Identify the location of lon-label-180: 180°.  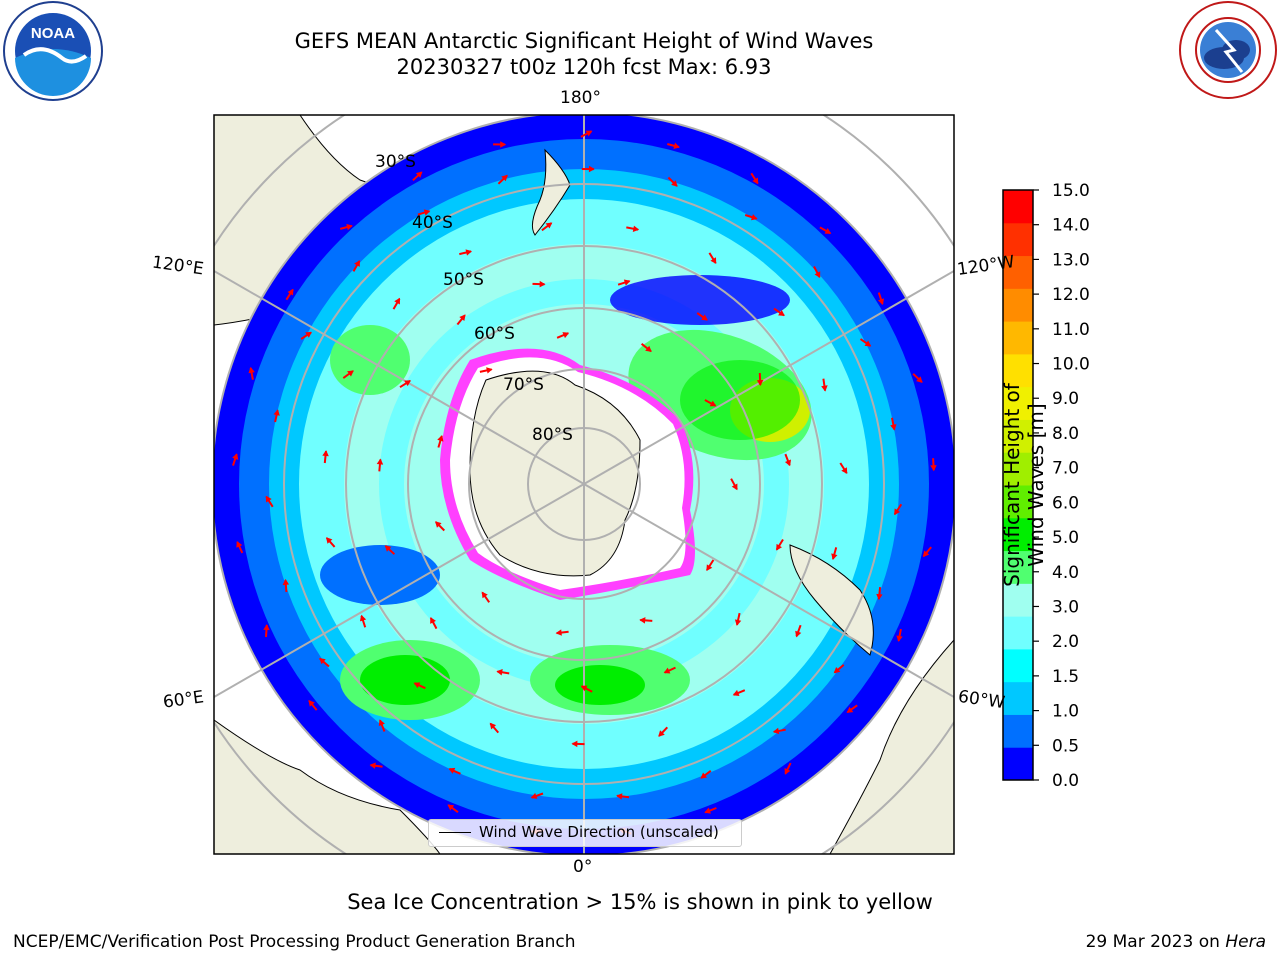
(580, 98).